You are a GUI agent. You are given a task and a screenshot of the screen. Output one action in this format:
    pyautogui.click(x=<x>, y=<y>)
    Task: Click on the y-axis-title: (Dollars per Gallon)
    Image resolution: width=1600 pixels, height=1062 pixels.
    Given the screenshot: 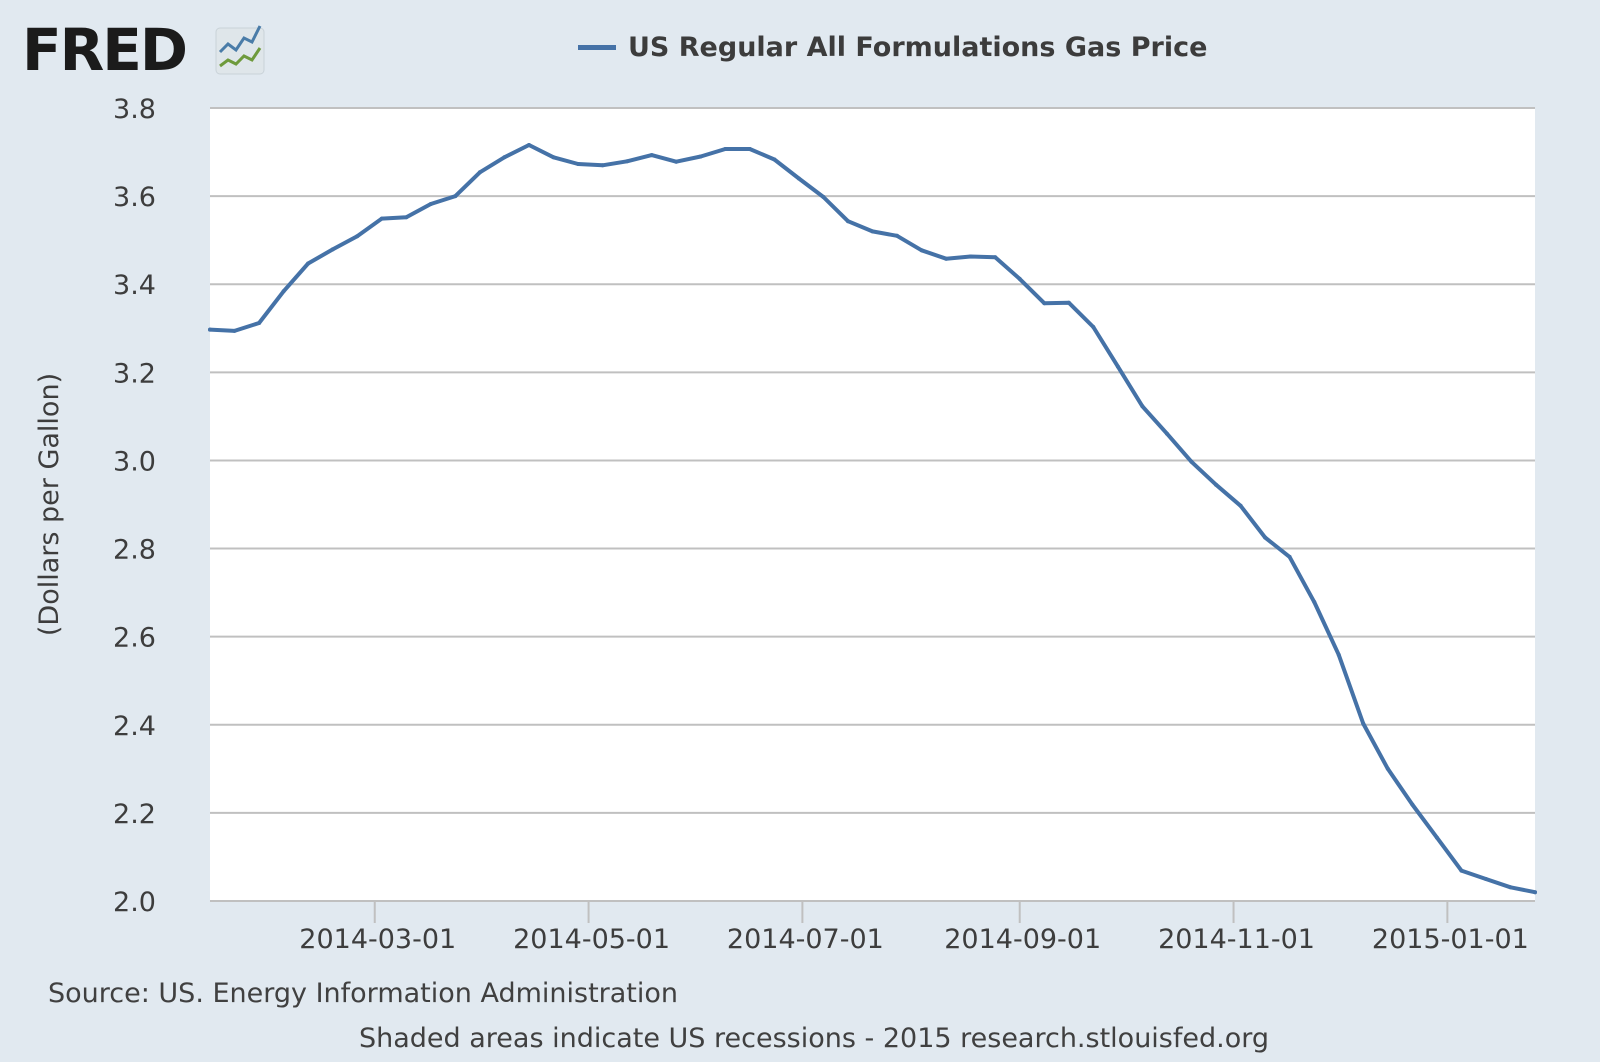 What is the action you would take?
    pyautogui.click(x=49, y=504)
    